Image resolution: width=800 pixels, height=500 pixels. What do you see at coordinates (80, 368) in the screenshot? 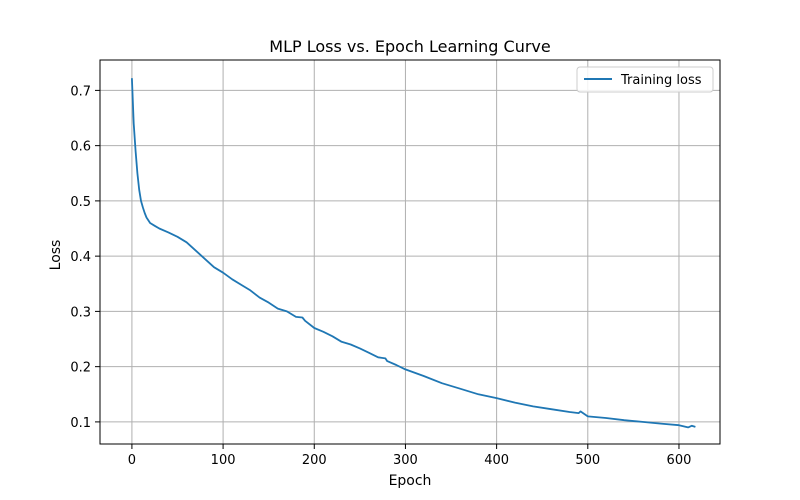
I see `y-tick-label: 0.2` at bounding box center [80, 368].